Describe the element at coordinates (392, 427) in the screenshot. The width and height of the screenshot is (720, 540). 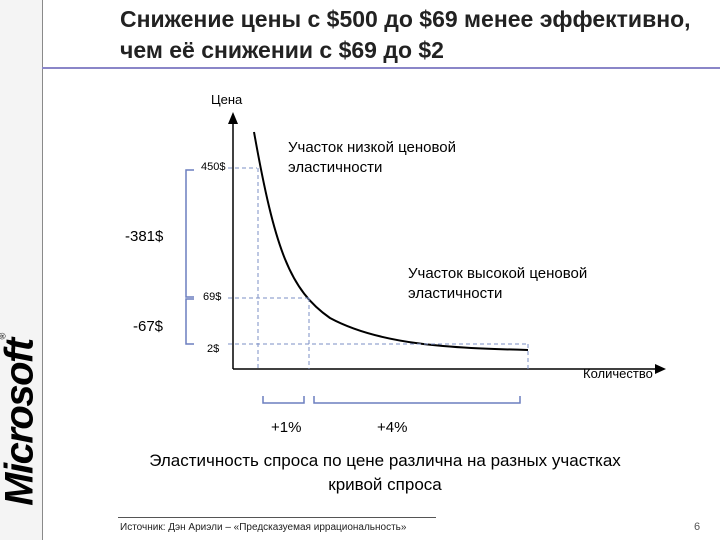
I see `quantity-change-4: +4%` at that location.